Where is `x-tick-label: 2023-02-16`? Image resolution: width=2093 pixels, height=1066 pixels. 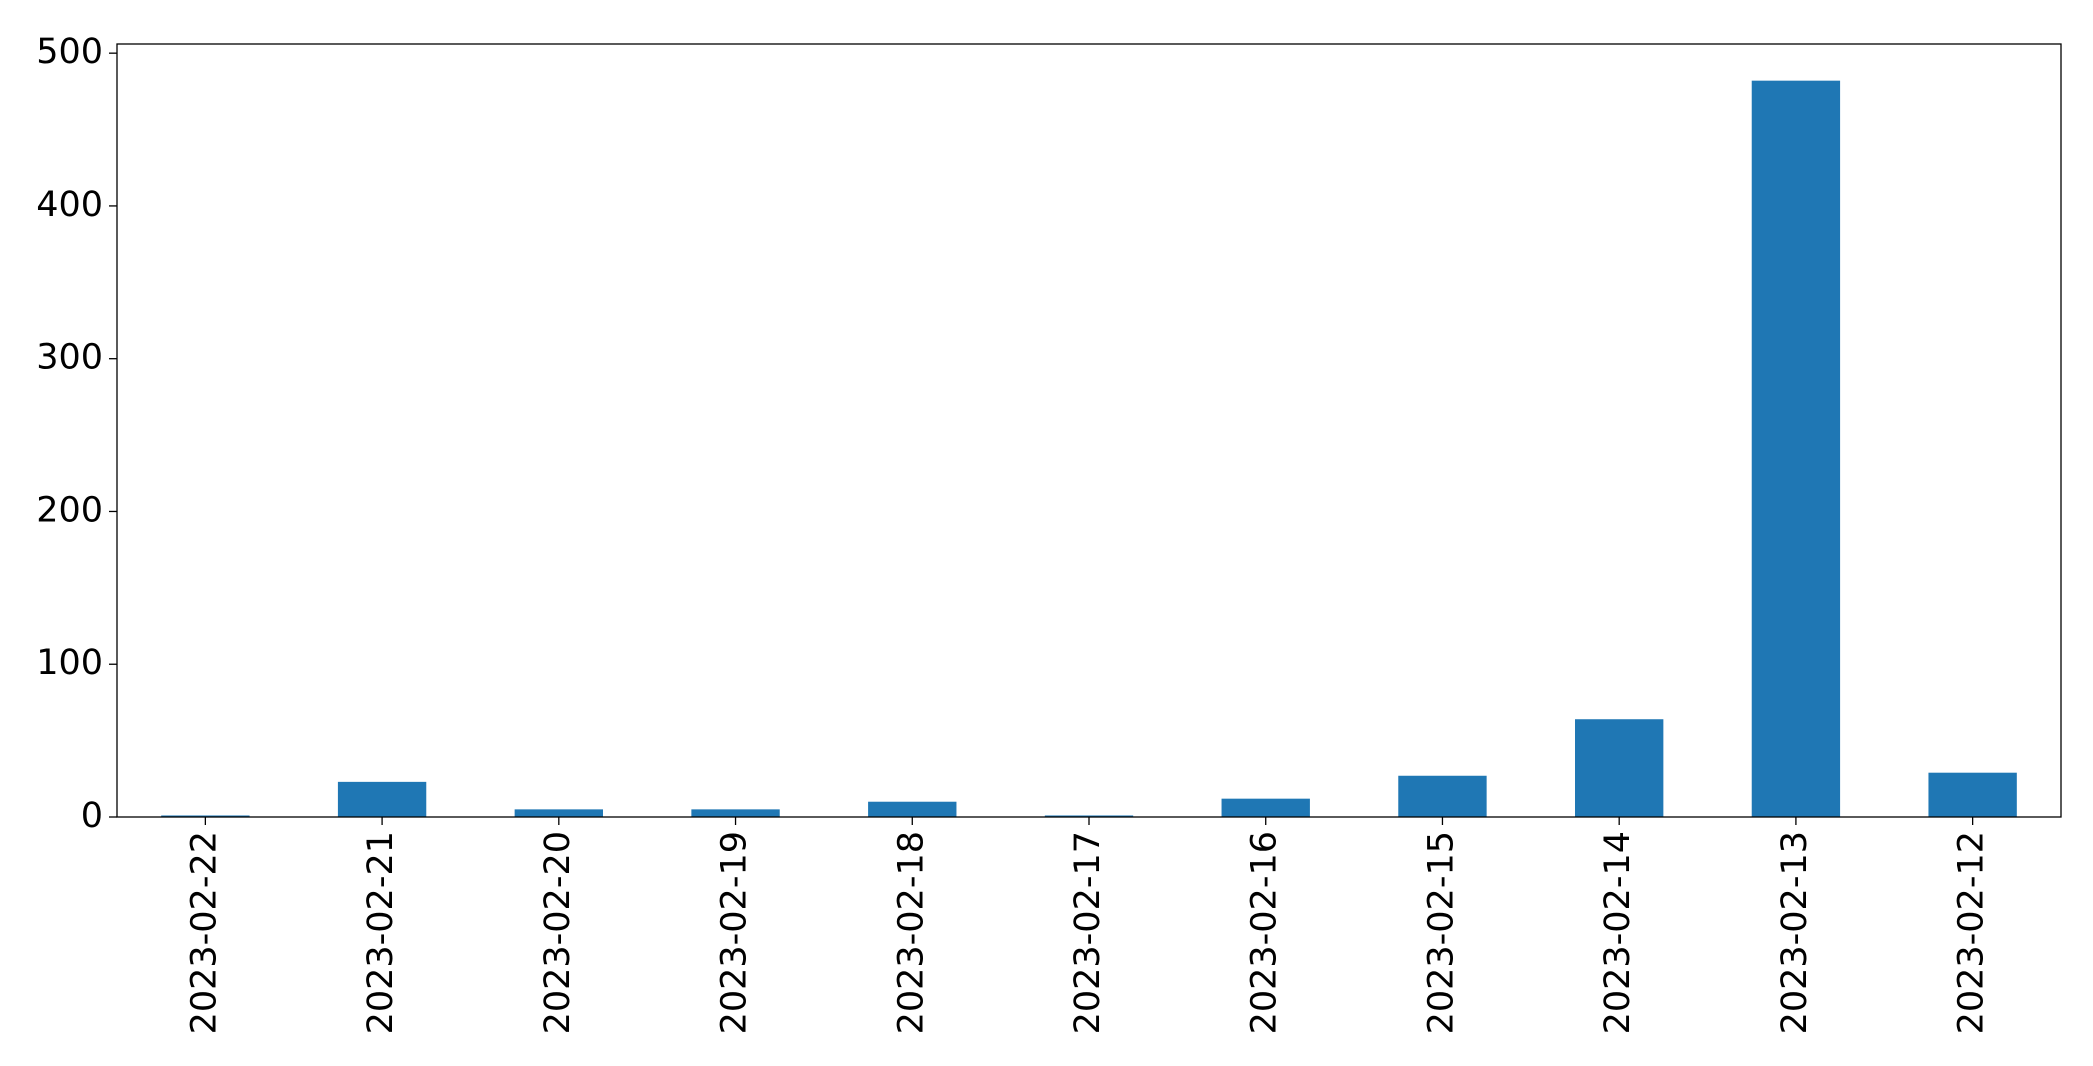 x-tick-label: 2023-02-16 is located at coordinates (1265, 932).